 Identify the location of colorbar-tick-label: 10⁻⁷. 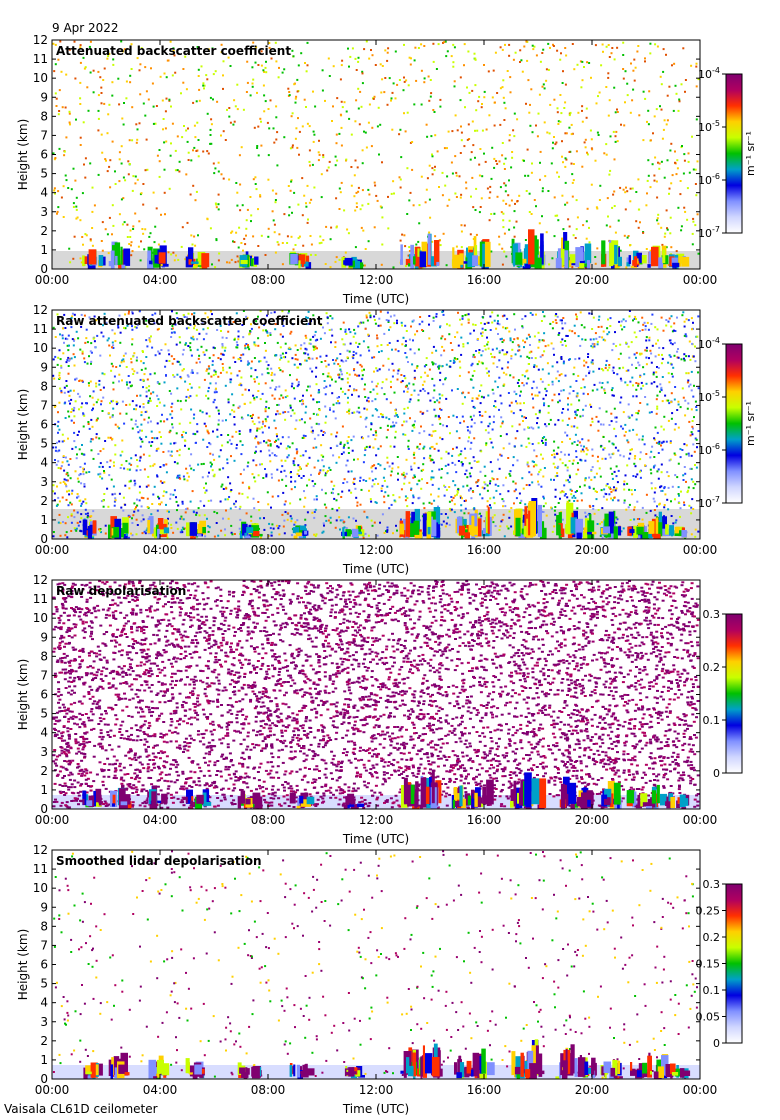
(709, 502).